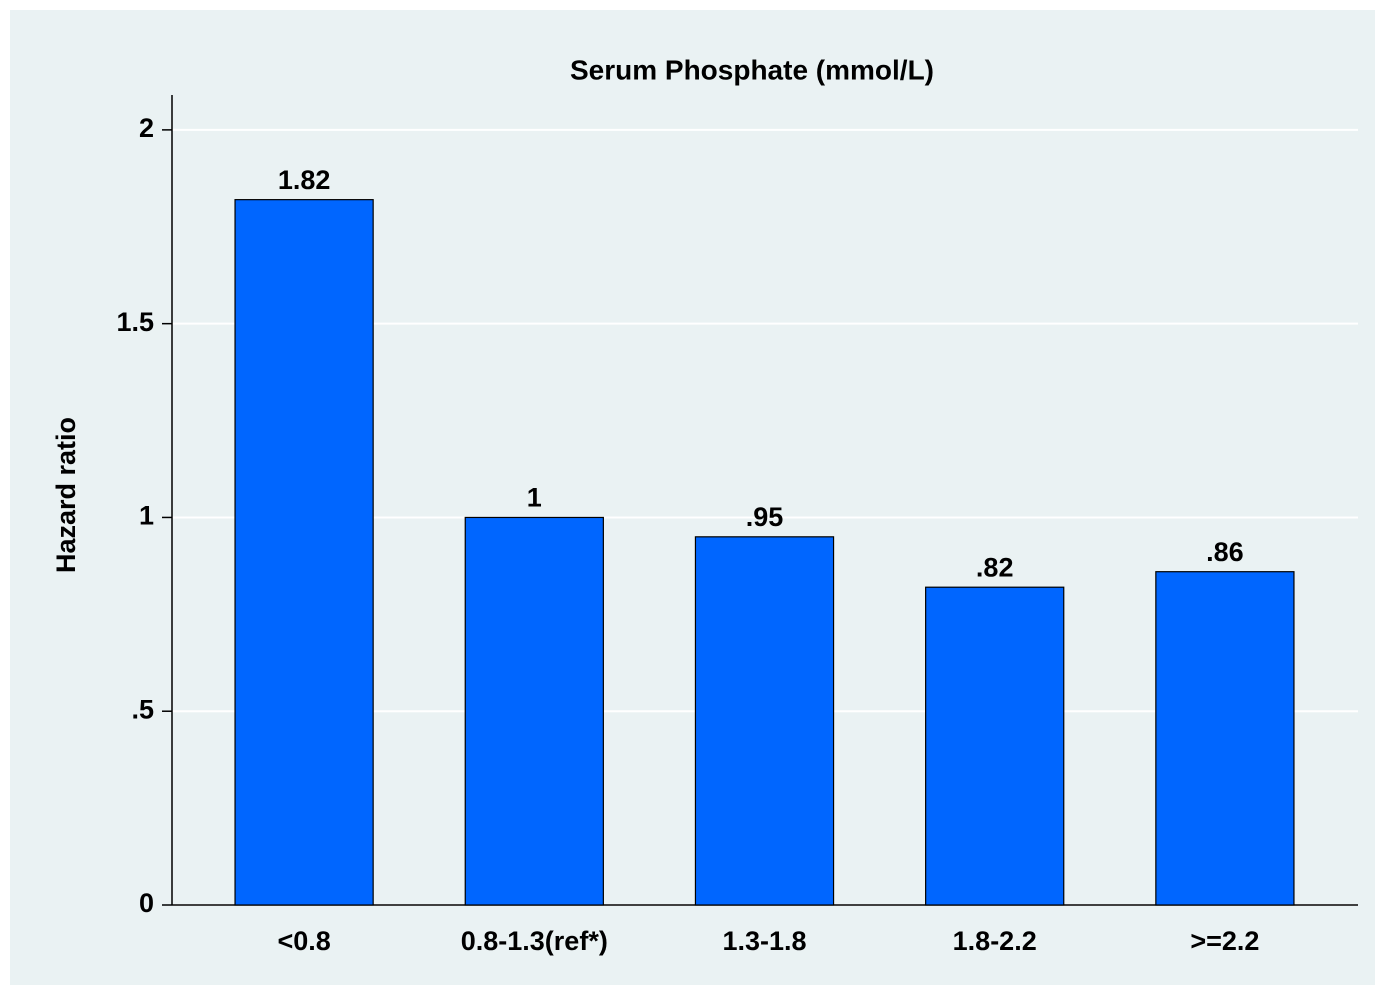  Describe the element at coordinates (66, 495) in the screenshot. I see `y-axis-label: Hazard ratio` at that location.